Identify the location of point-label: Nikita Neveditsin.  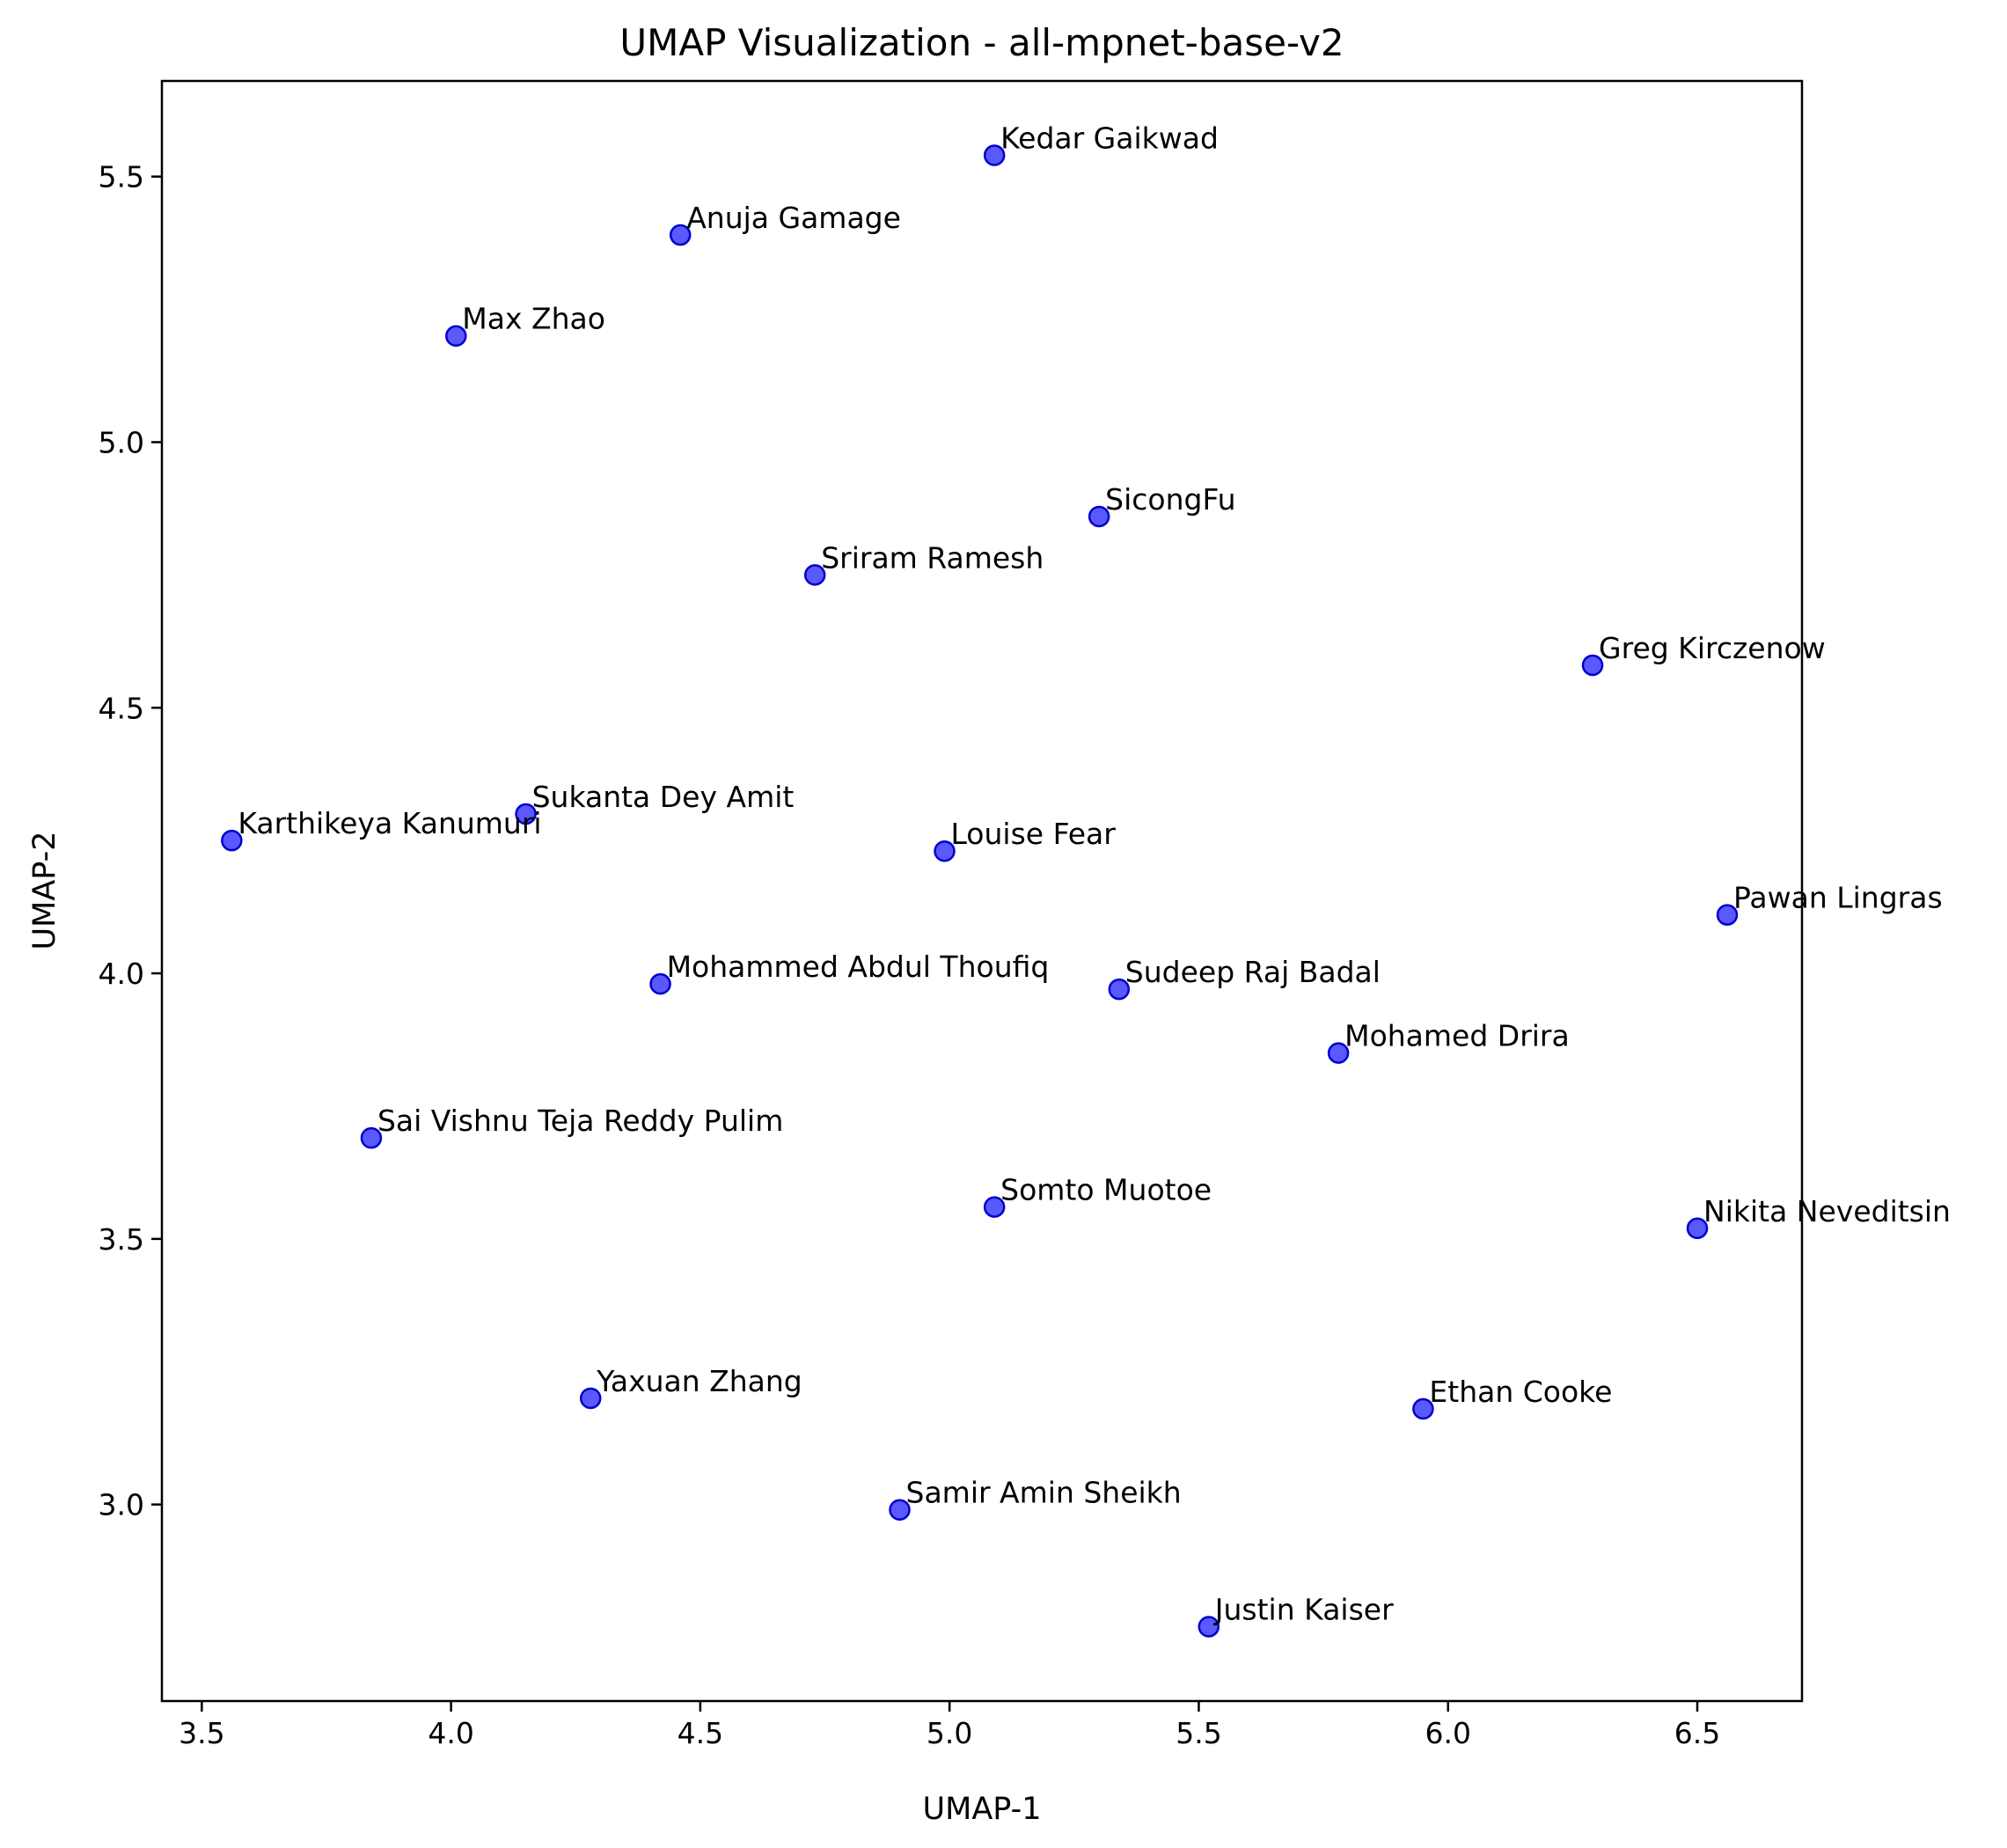
(1827, 1211).